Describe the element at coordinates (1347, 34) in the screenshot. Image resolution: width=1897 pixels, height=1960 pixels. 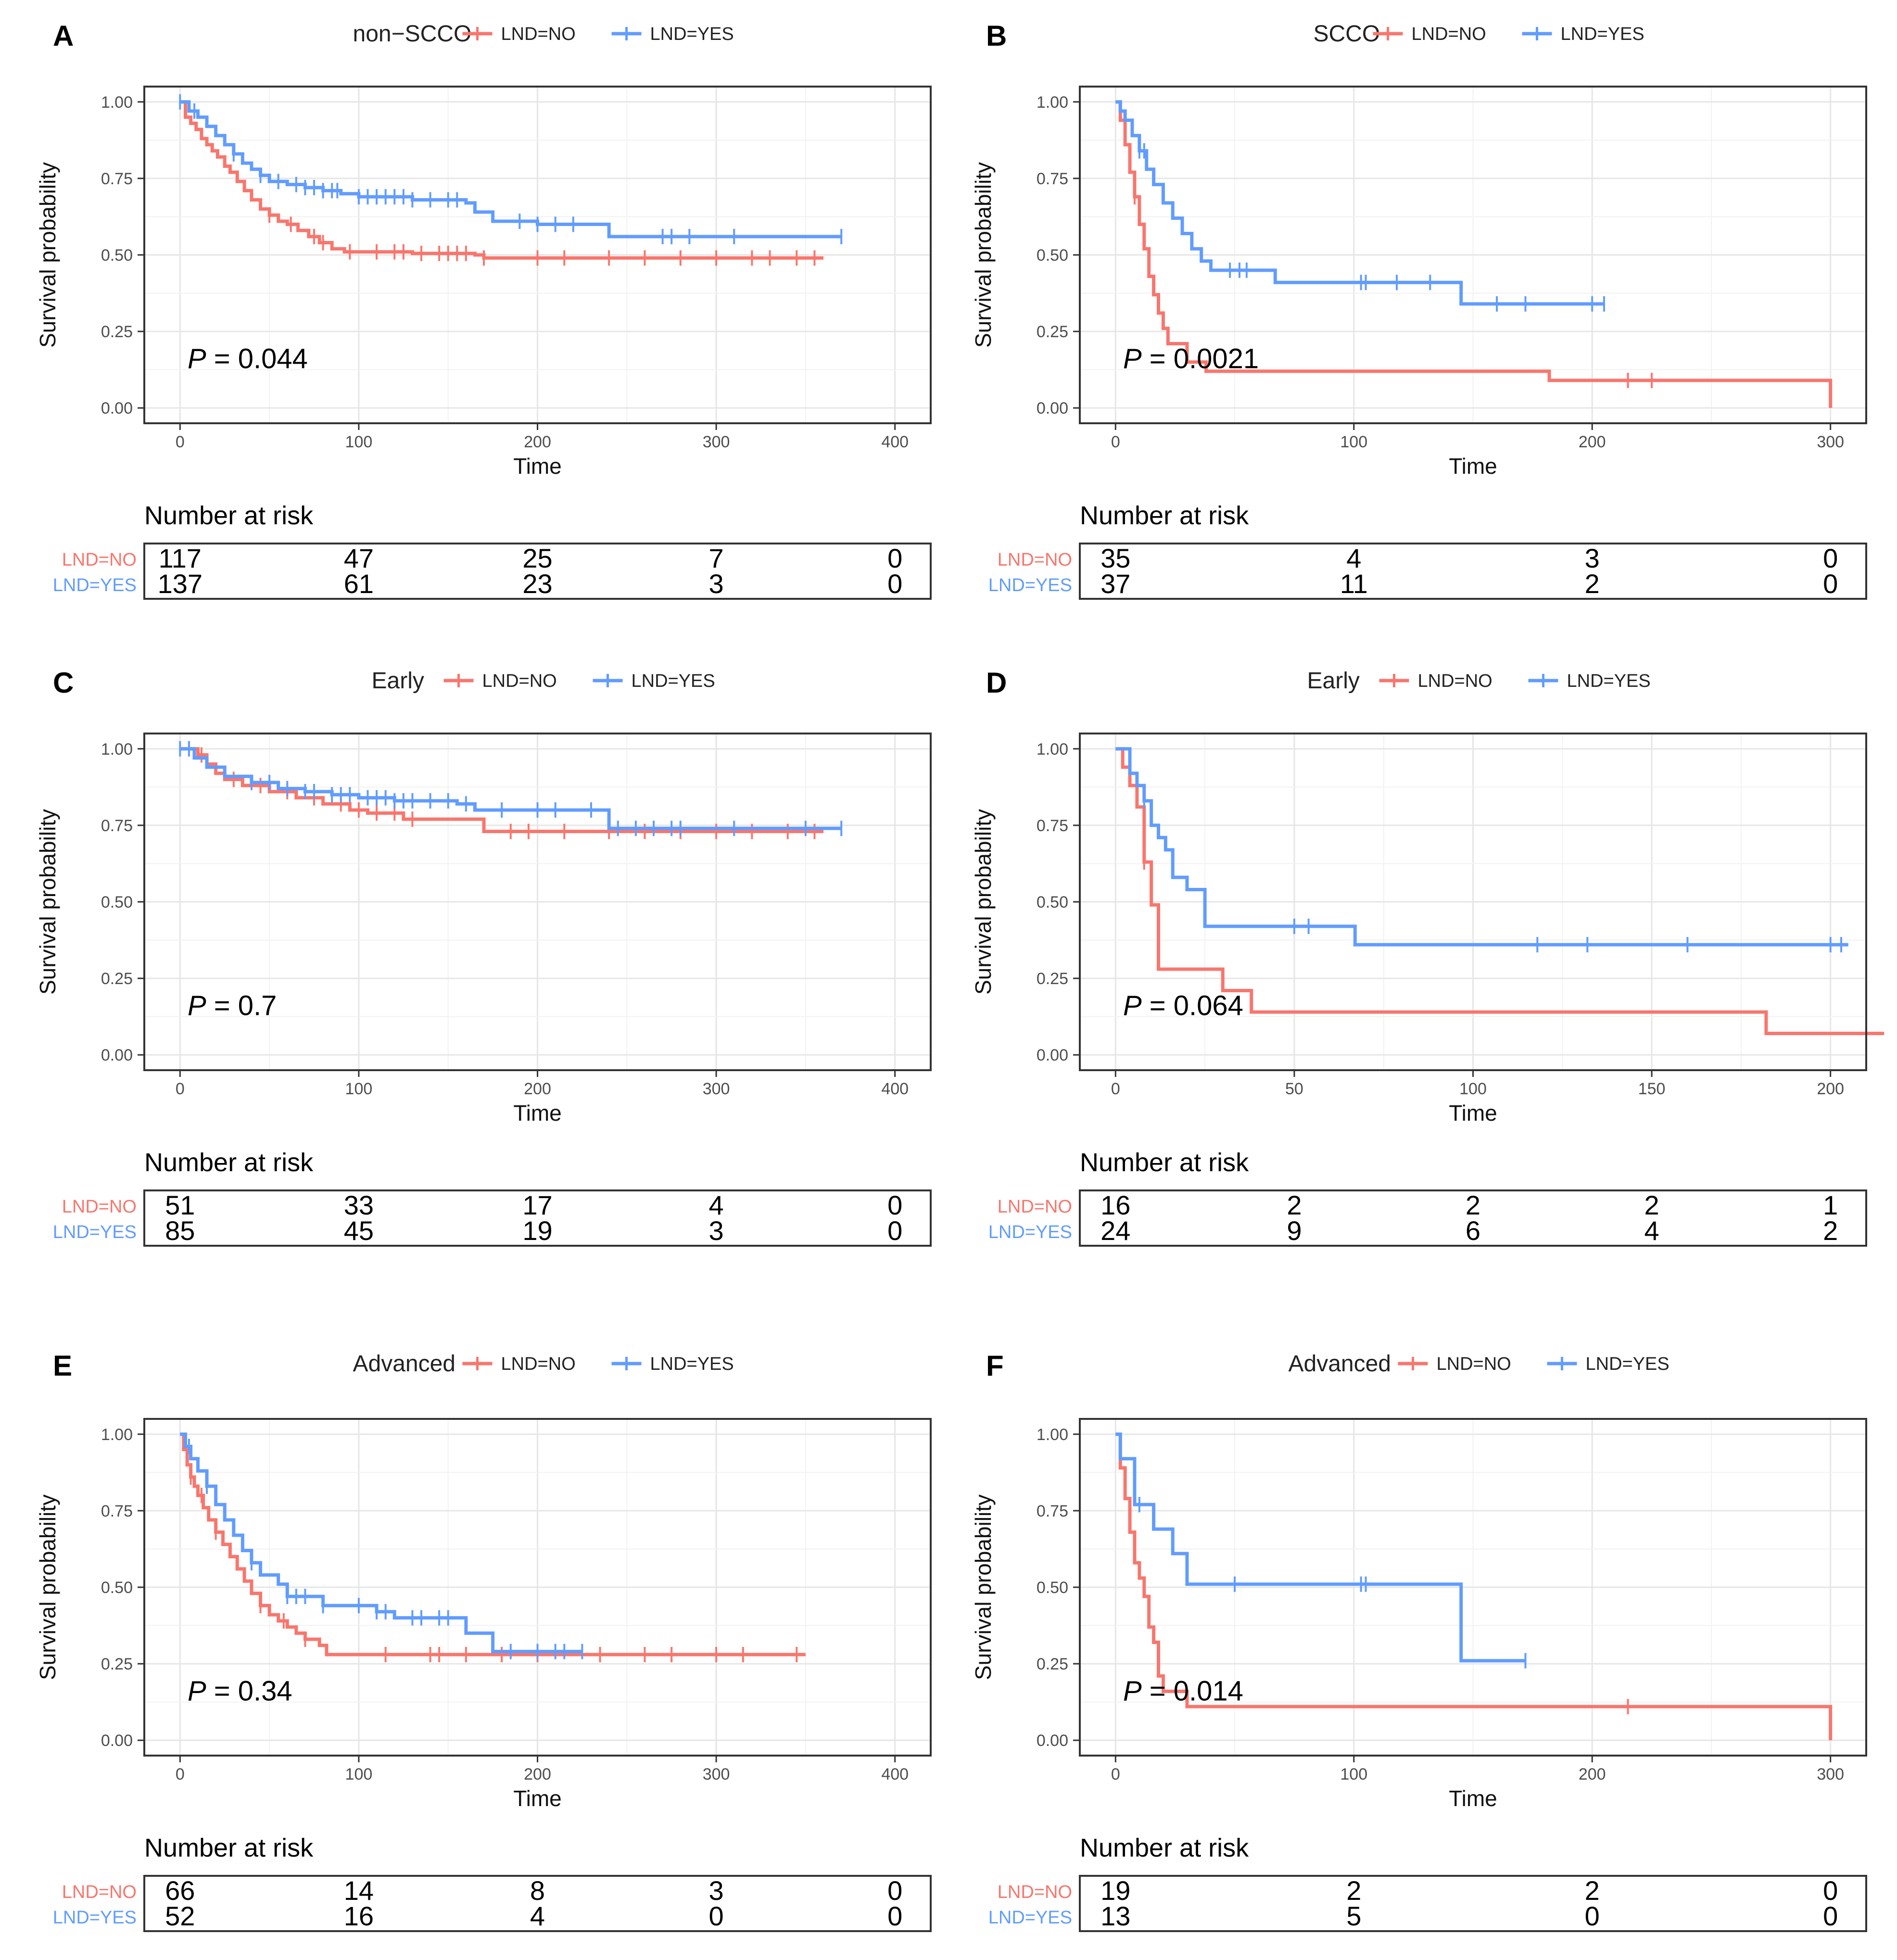
I see `legend-title: SCCO` at that location.